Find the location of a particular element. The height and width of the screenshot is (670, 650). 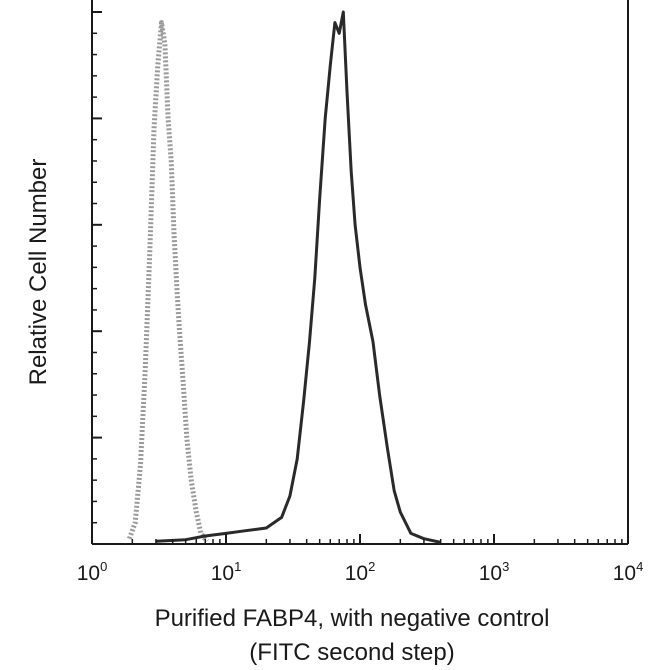

x-axis-title-line1: Purified FABP4, with negative control is located at coordinates (352, 618).